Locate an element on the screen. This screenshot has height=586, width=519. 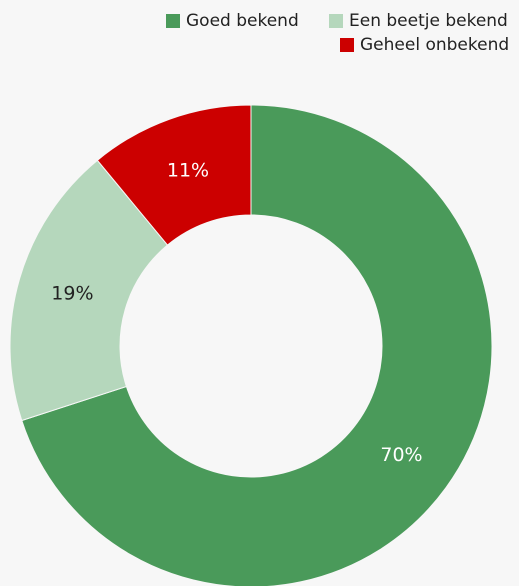
legend-label: Een beetje bekend is located at coordinates (428, 21).